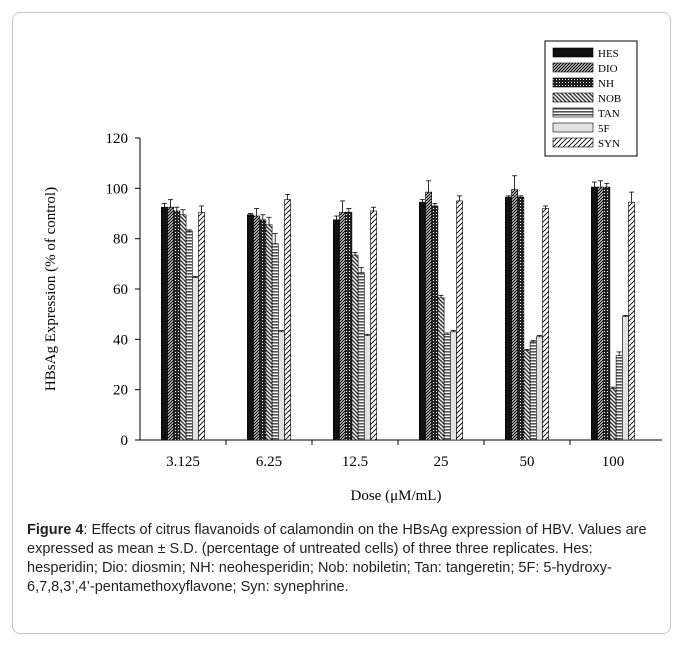  What do you see at coordinates (573, 97) in the screenshot?
I see `legend-swatch-nob` at bounding box center [573, 97].